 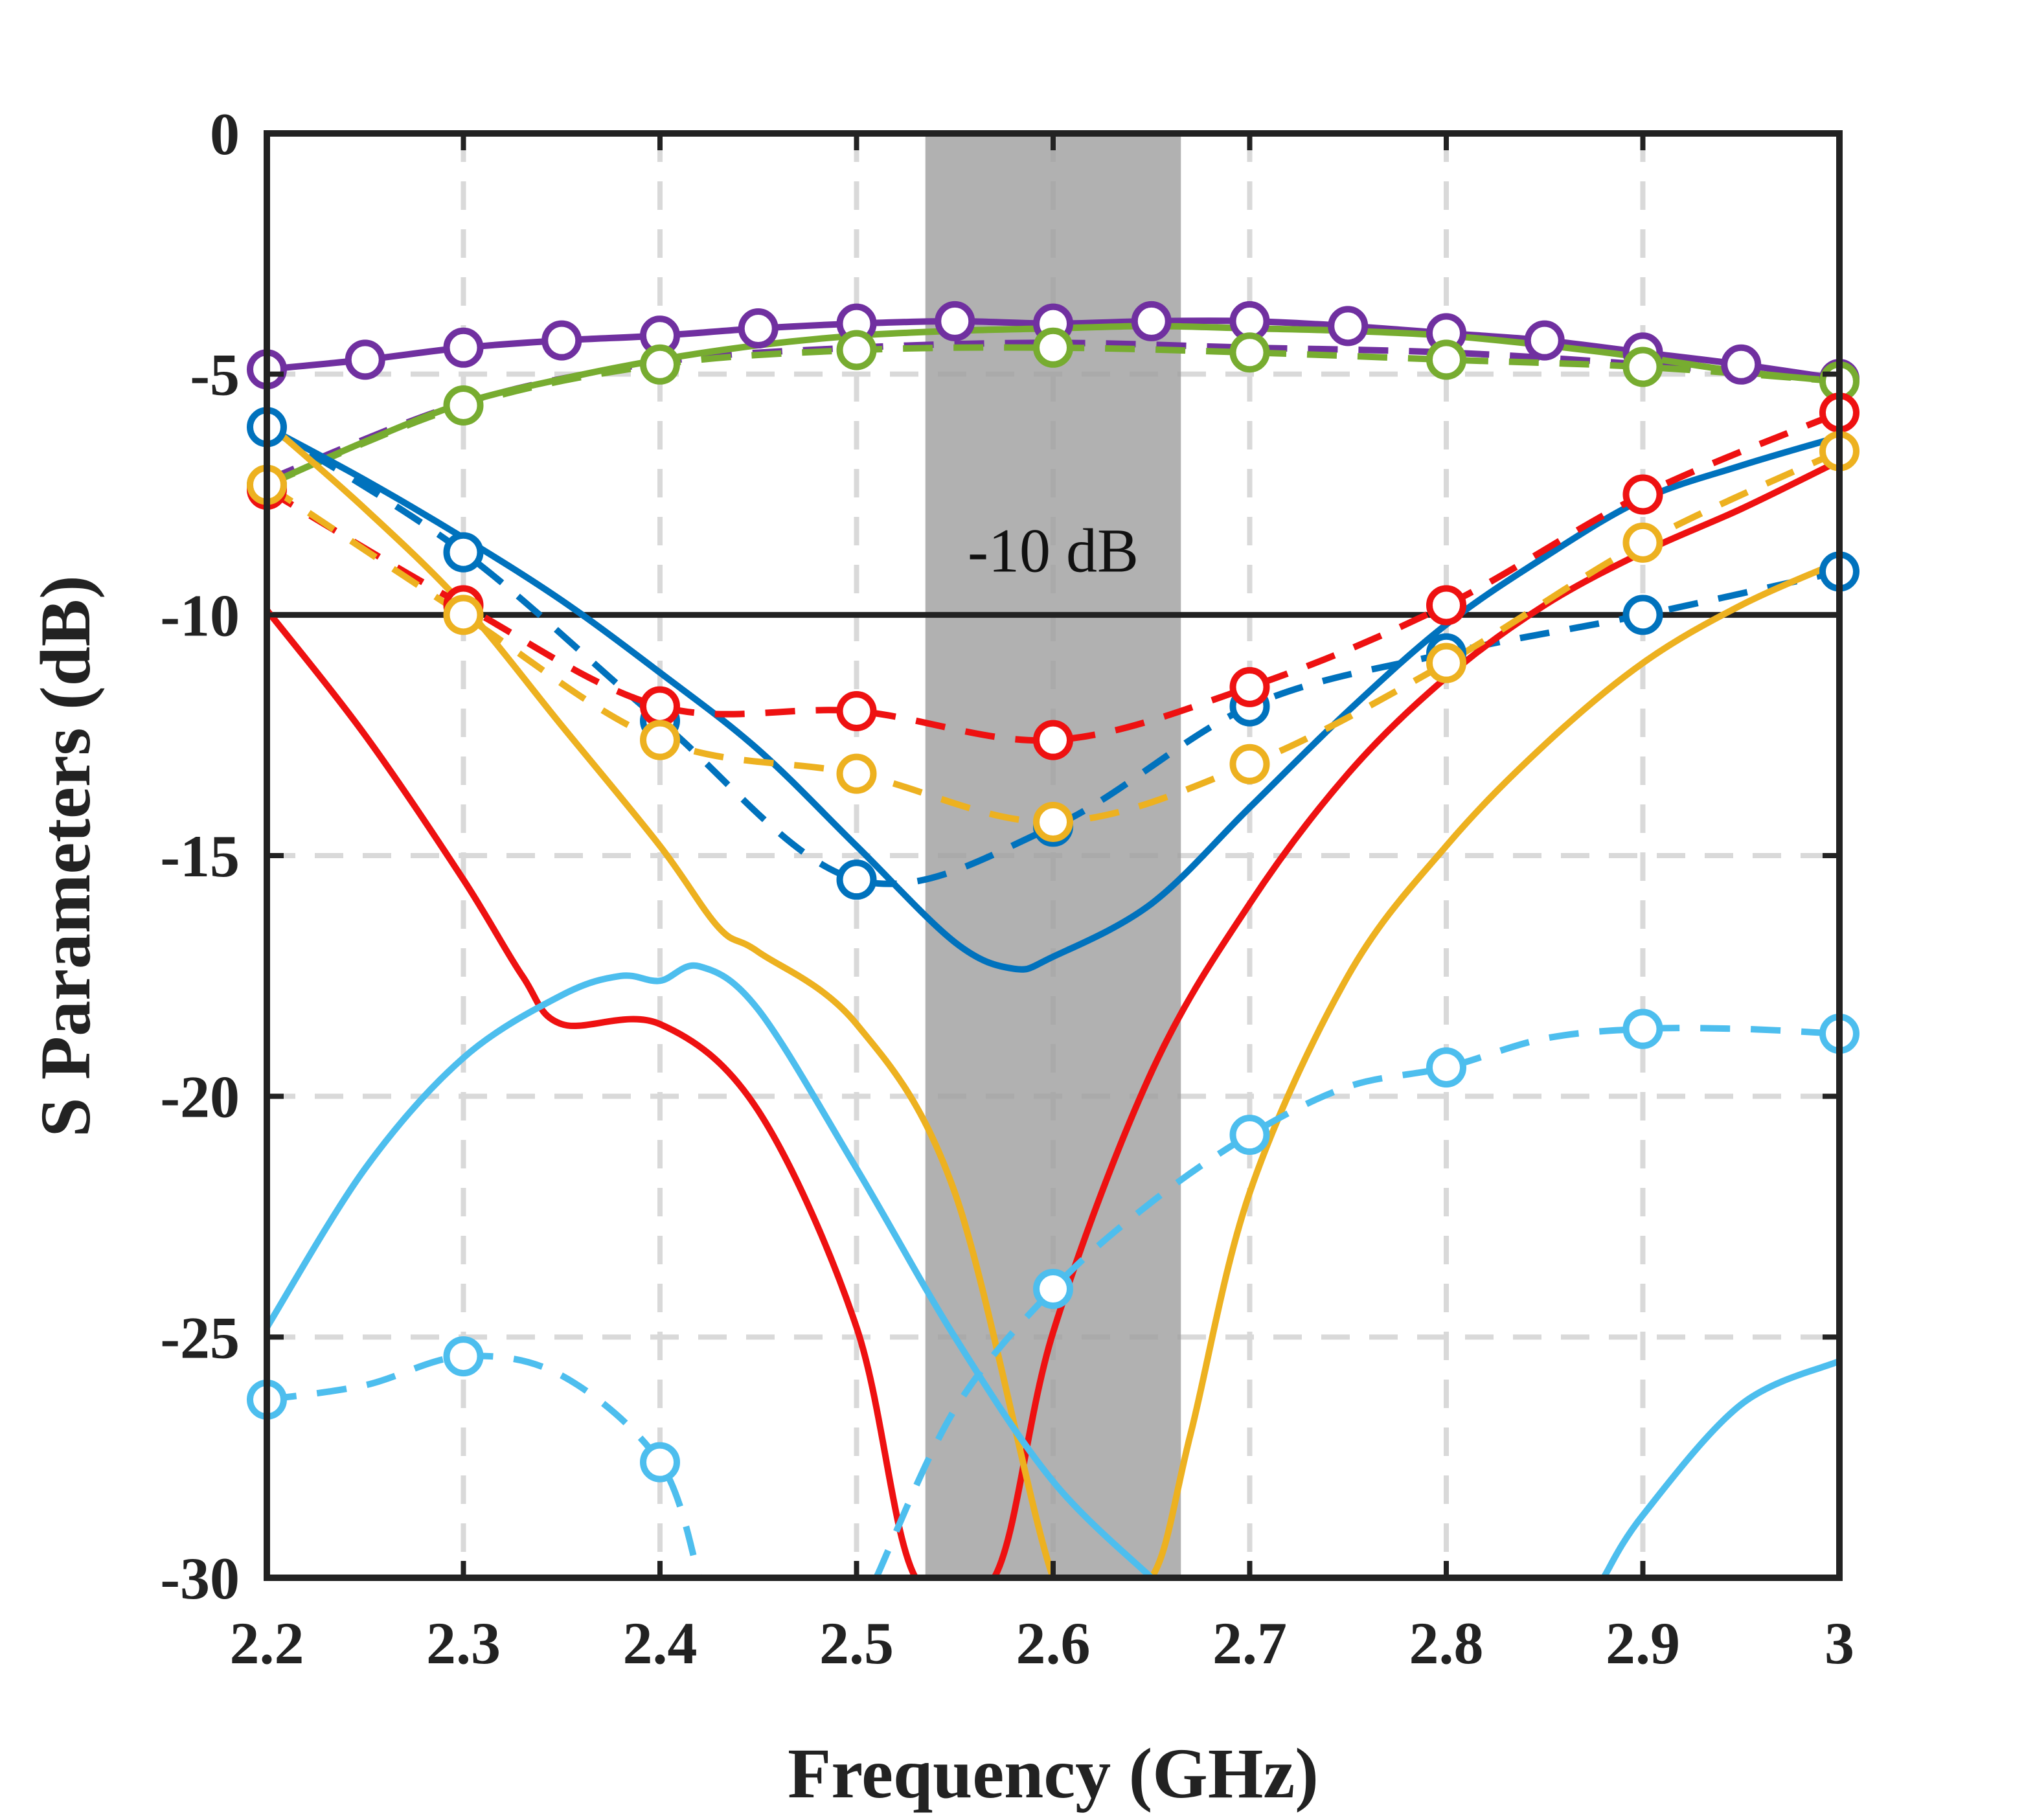 What do you see at coordinates (661, 1643) in the screenshot?
I see `x-tick-label: 2.4` at bounding box center [661, 1643].